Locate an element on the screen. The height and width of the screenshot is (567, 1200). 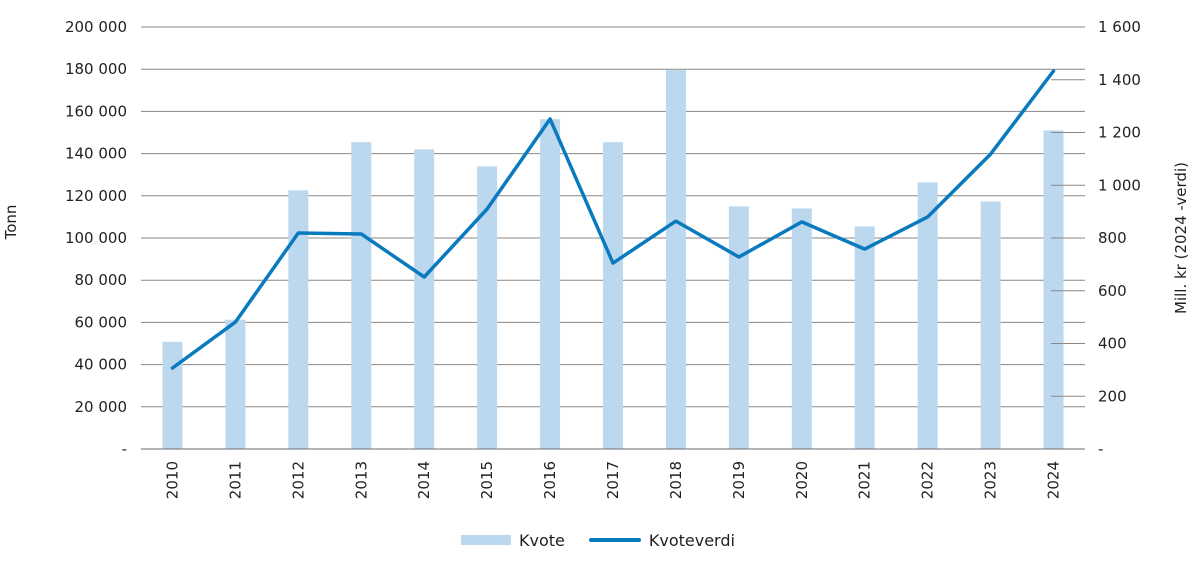
legend-item-kvoteverdi: Kvoteverdi is located at coordinates (661, 540).